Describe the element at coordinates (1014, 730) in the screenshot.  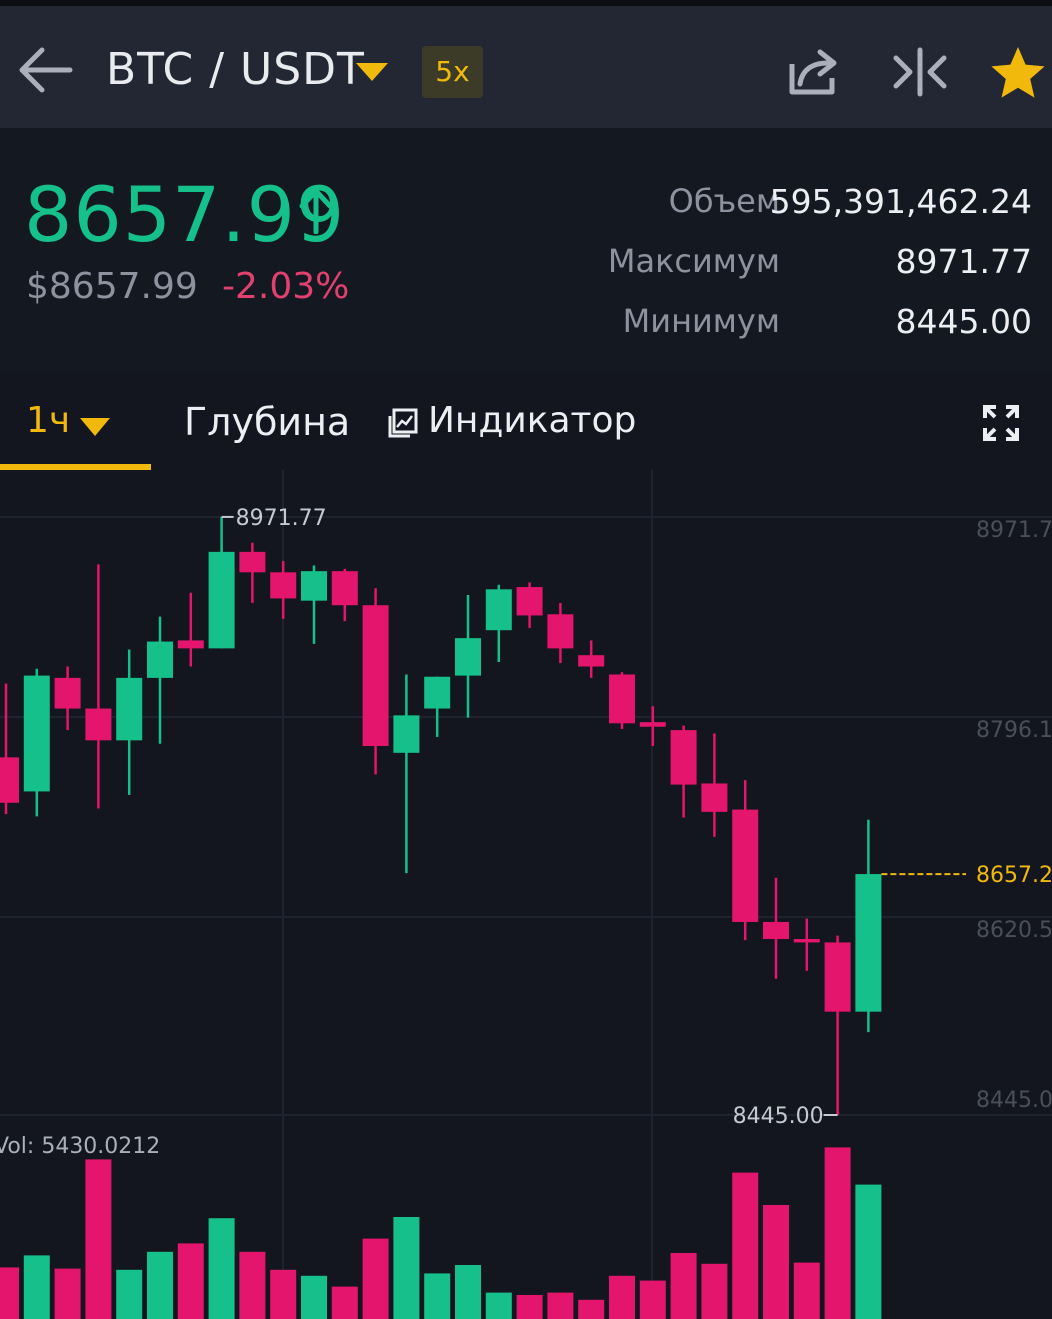
I see `axis-label-upper: 8796.1` at that location.